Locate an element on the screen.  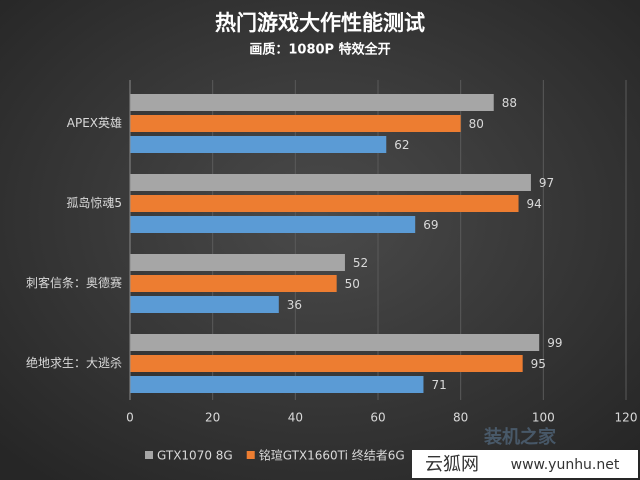
value-label: 97 is located at coordinates (546, 183).